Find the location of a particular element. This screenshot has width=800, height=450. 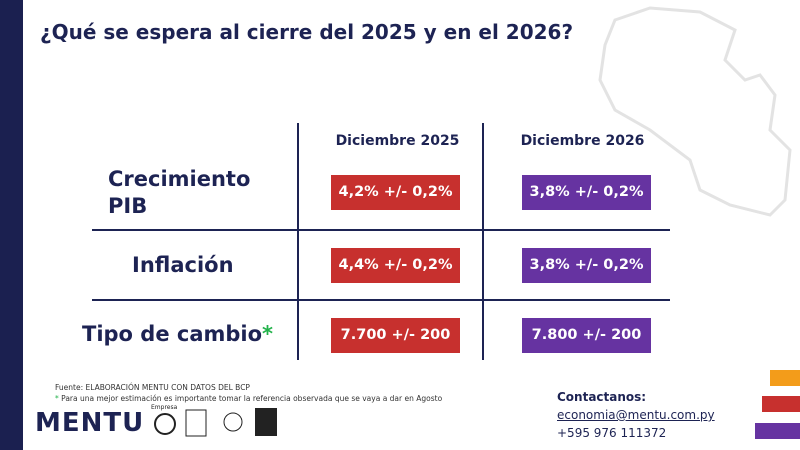

contact-heading: Contactanos: is located at coordinates (602, 397).